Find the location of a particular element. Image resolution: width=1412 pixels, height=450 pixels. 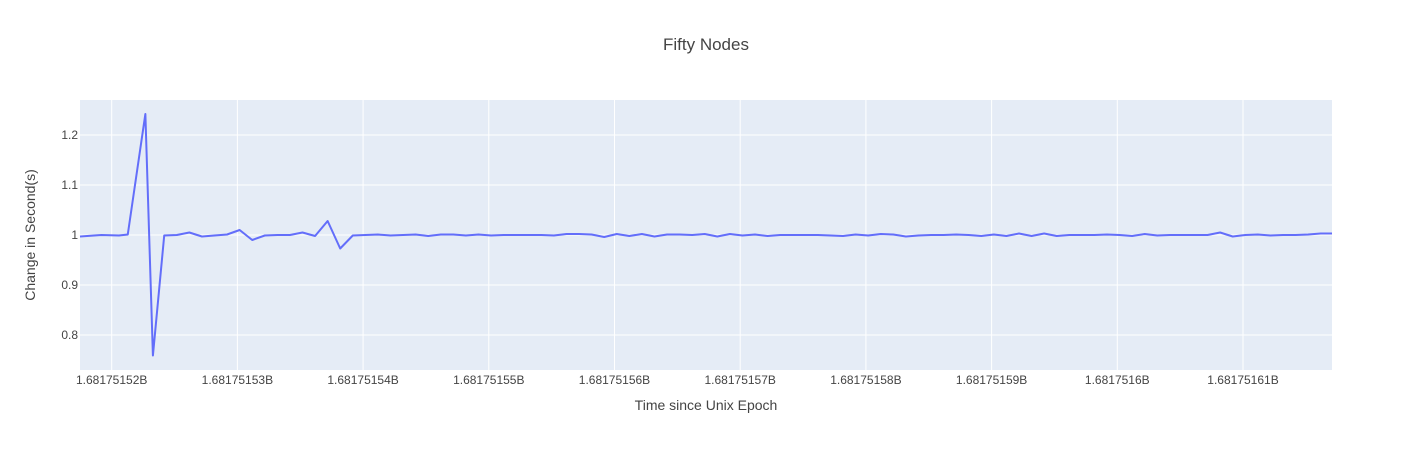

x-tick-label: 1.68175159B is located at coordinates (991, 380).